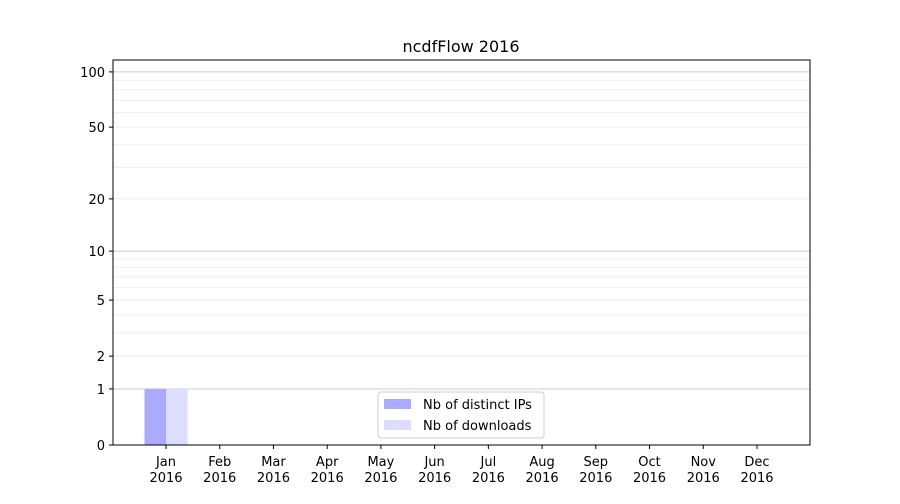 Image resolution: width=900 pixels, height=504 pixels. What do you see at coordinates (327, 470) in the screenshot?
I see `x-tick-label: Apr 2016` at bounding box center [327, 470].